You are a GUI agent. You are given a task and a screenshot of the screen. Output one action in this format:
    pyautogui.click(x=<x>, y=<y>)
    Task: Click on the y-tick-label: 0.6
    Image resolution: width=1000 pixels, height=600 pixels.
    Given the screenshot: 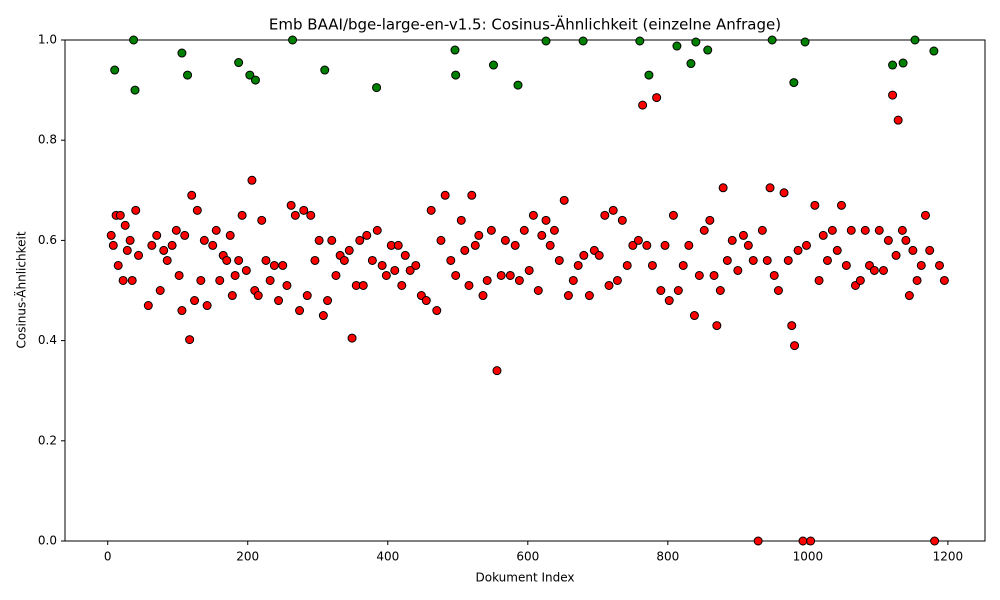 What is the action you would take?
    pyautogui.click(x=47, y=240)
    